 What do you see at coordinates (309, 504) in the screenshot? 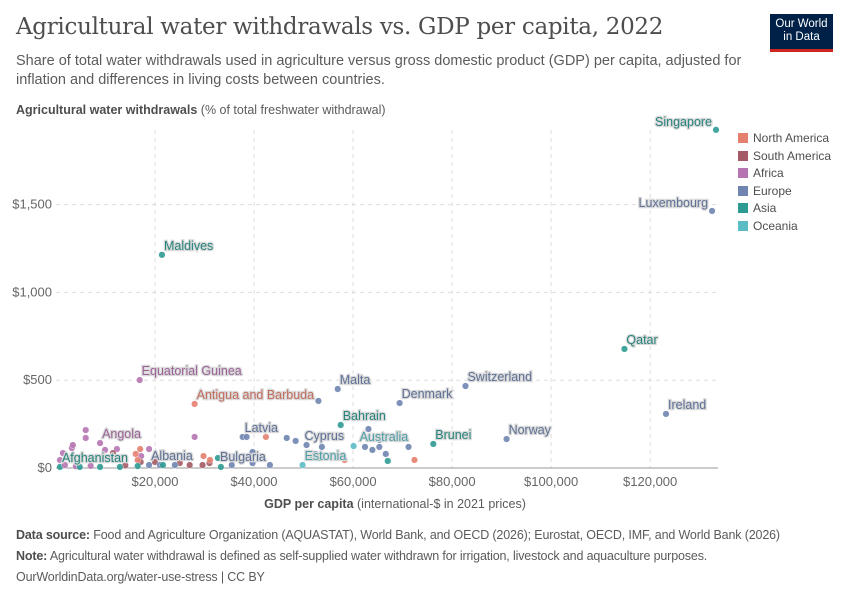
I see `x-axis-label-bold: GDP per capita` at bounding box center [309, 504].